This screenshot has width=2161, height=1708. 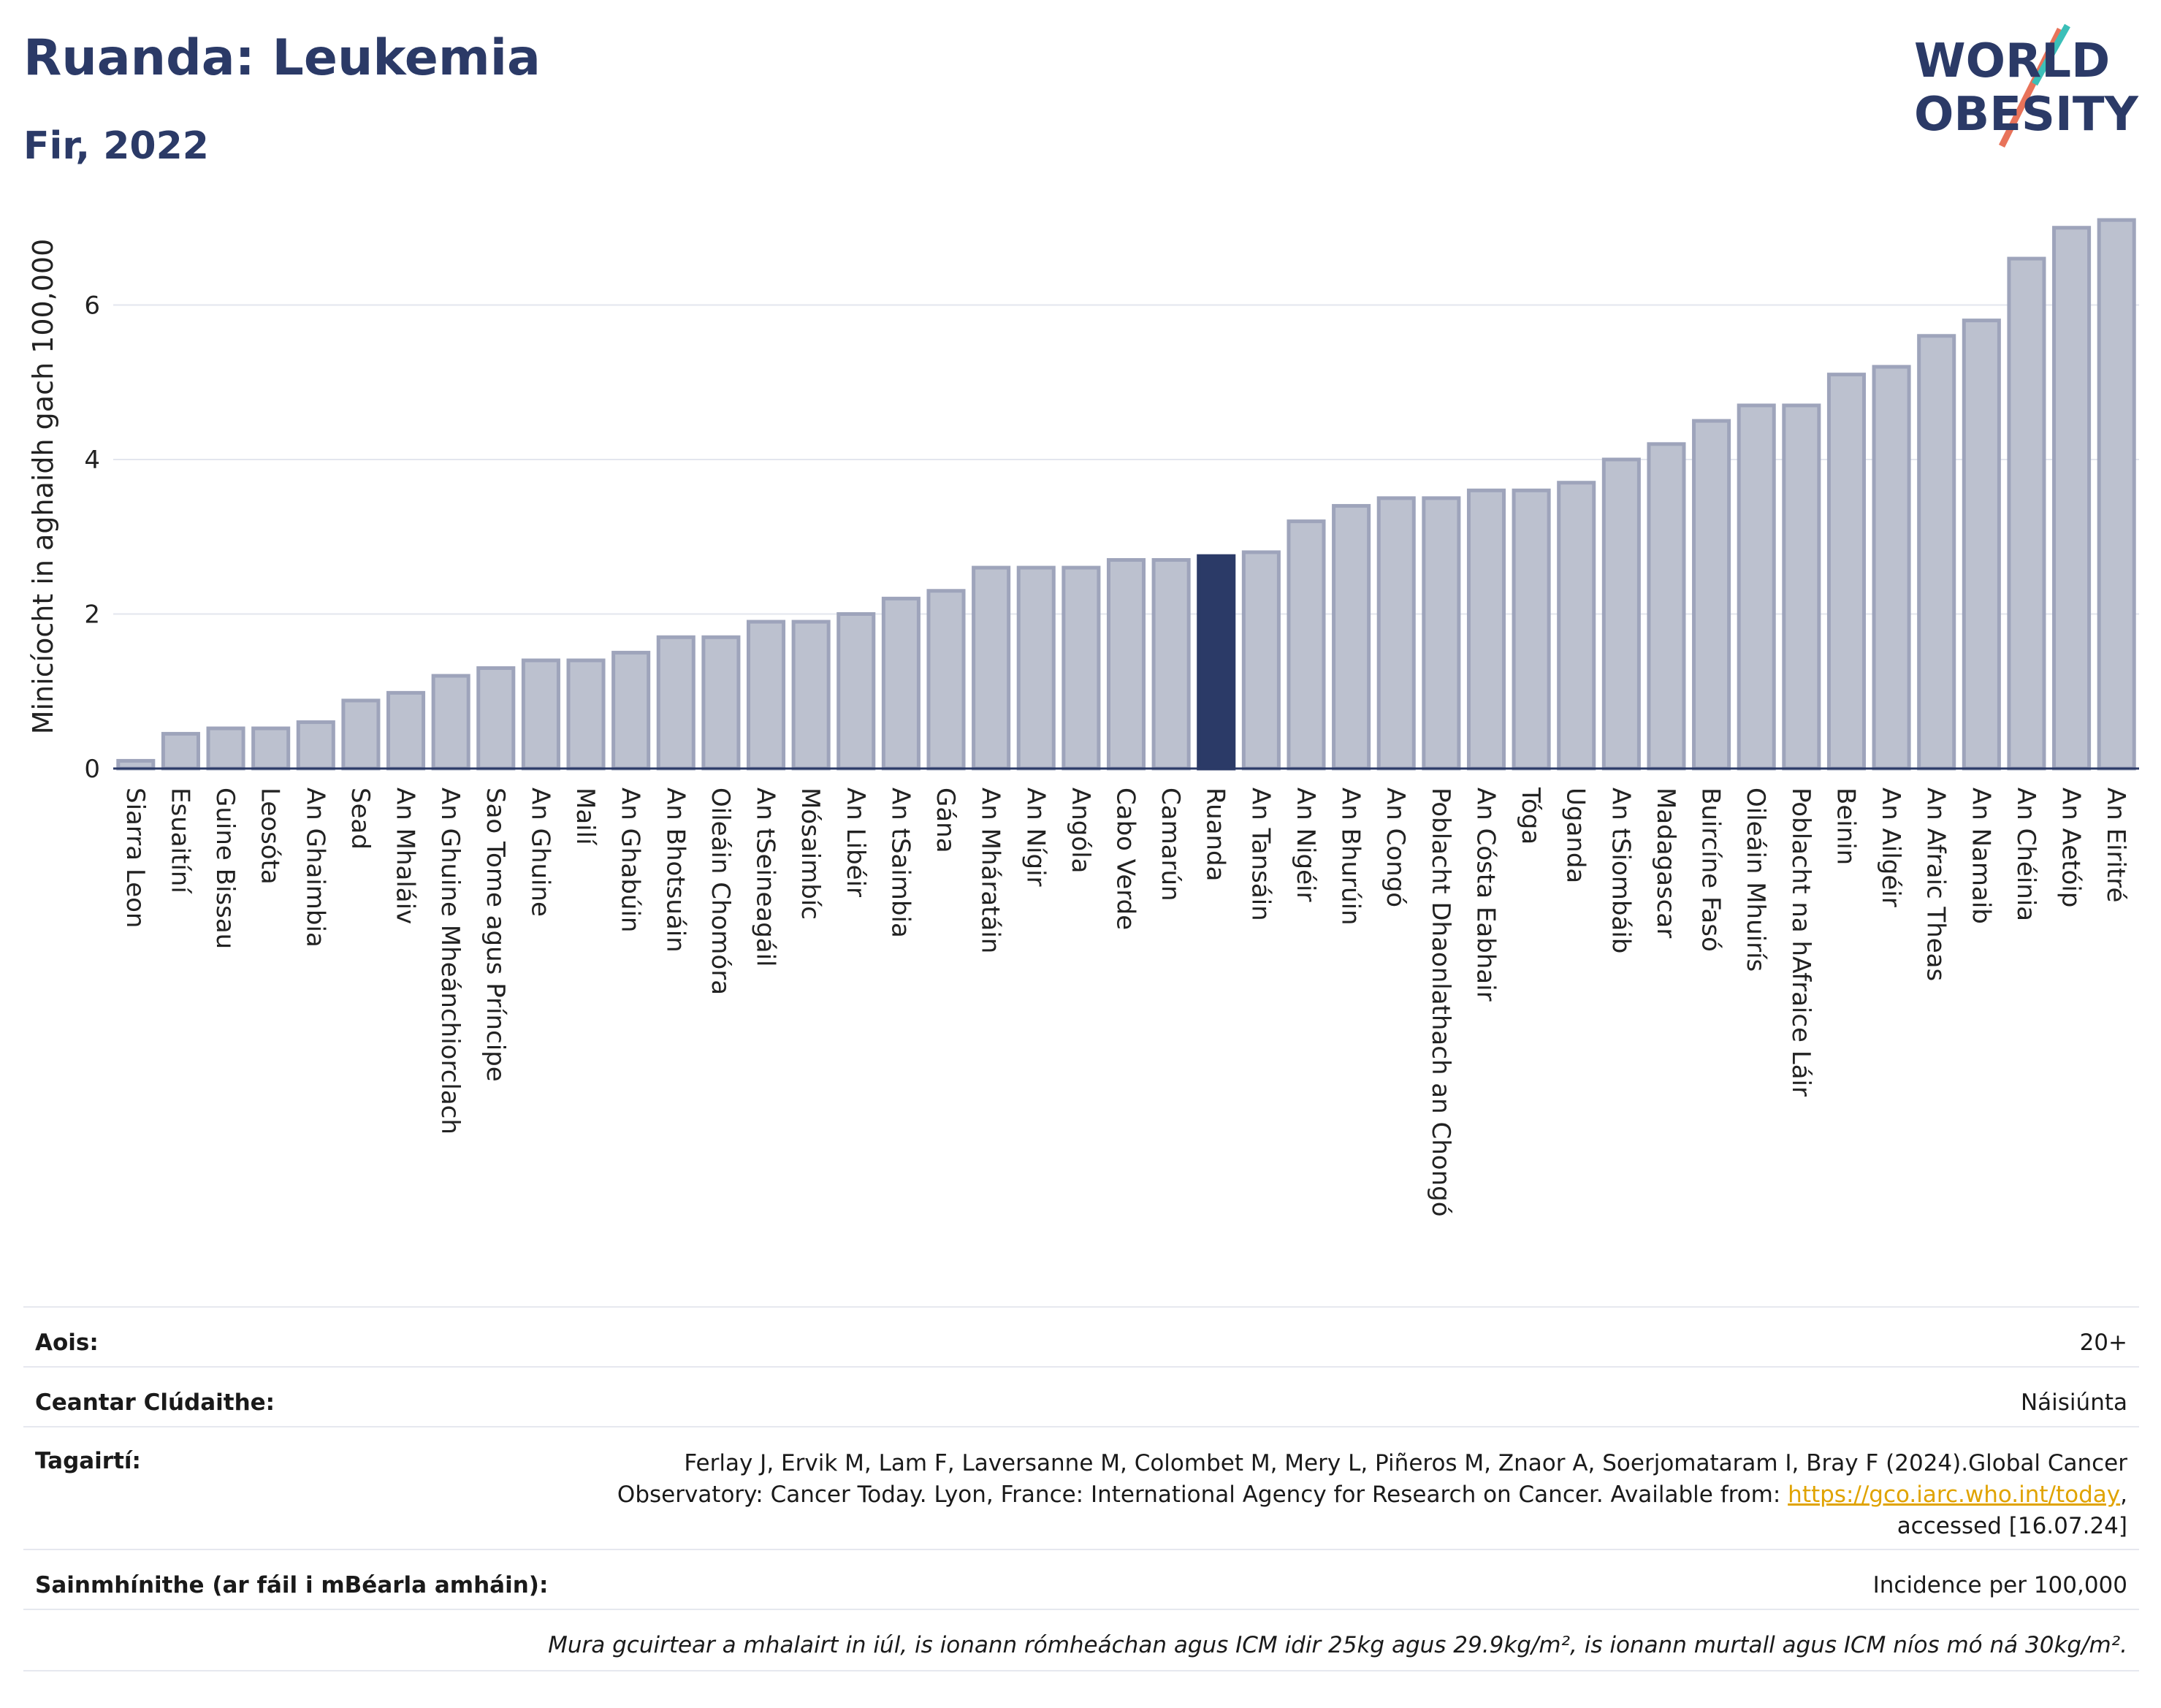 I want to click on y-tick-label: 4, so click(x=92, y=460).